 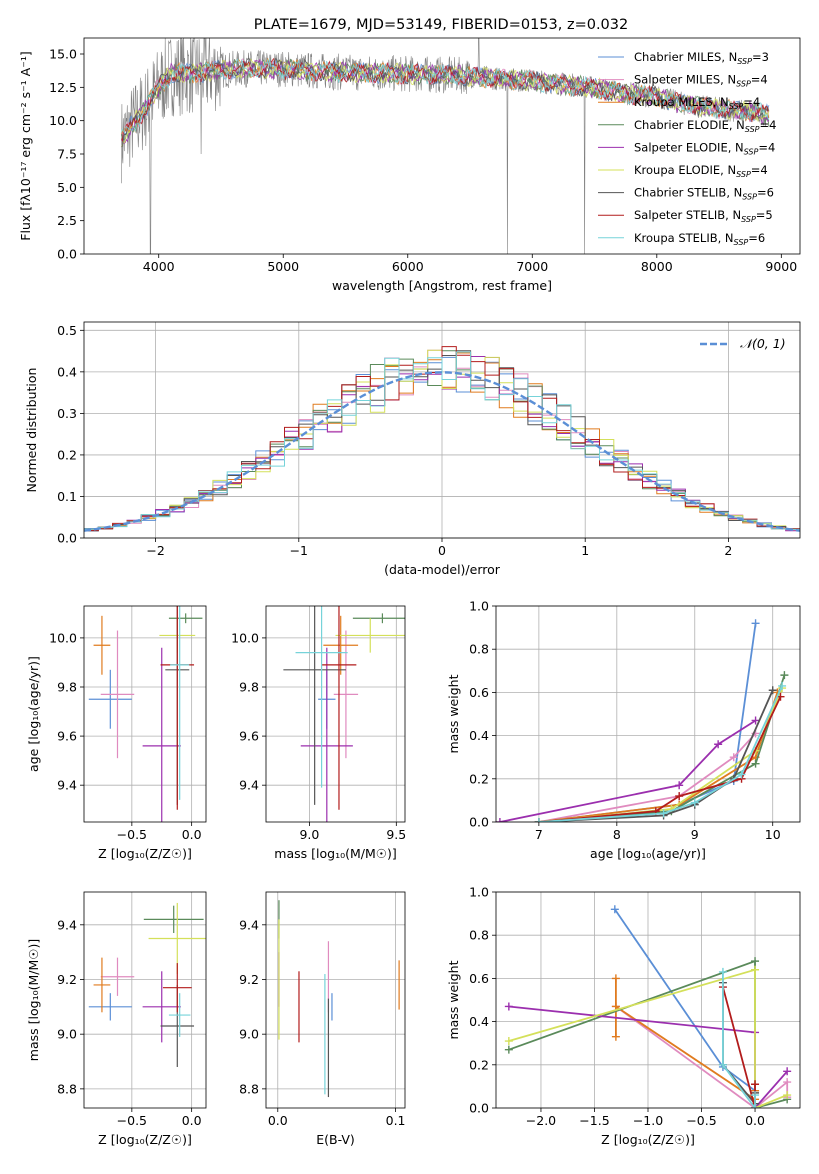 What do you see at coordinates (67, 187) in the screenshot?
I see `y-tick-label: 5.0` at bounding box center [67, 187].